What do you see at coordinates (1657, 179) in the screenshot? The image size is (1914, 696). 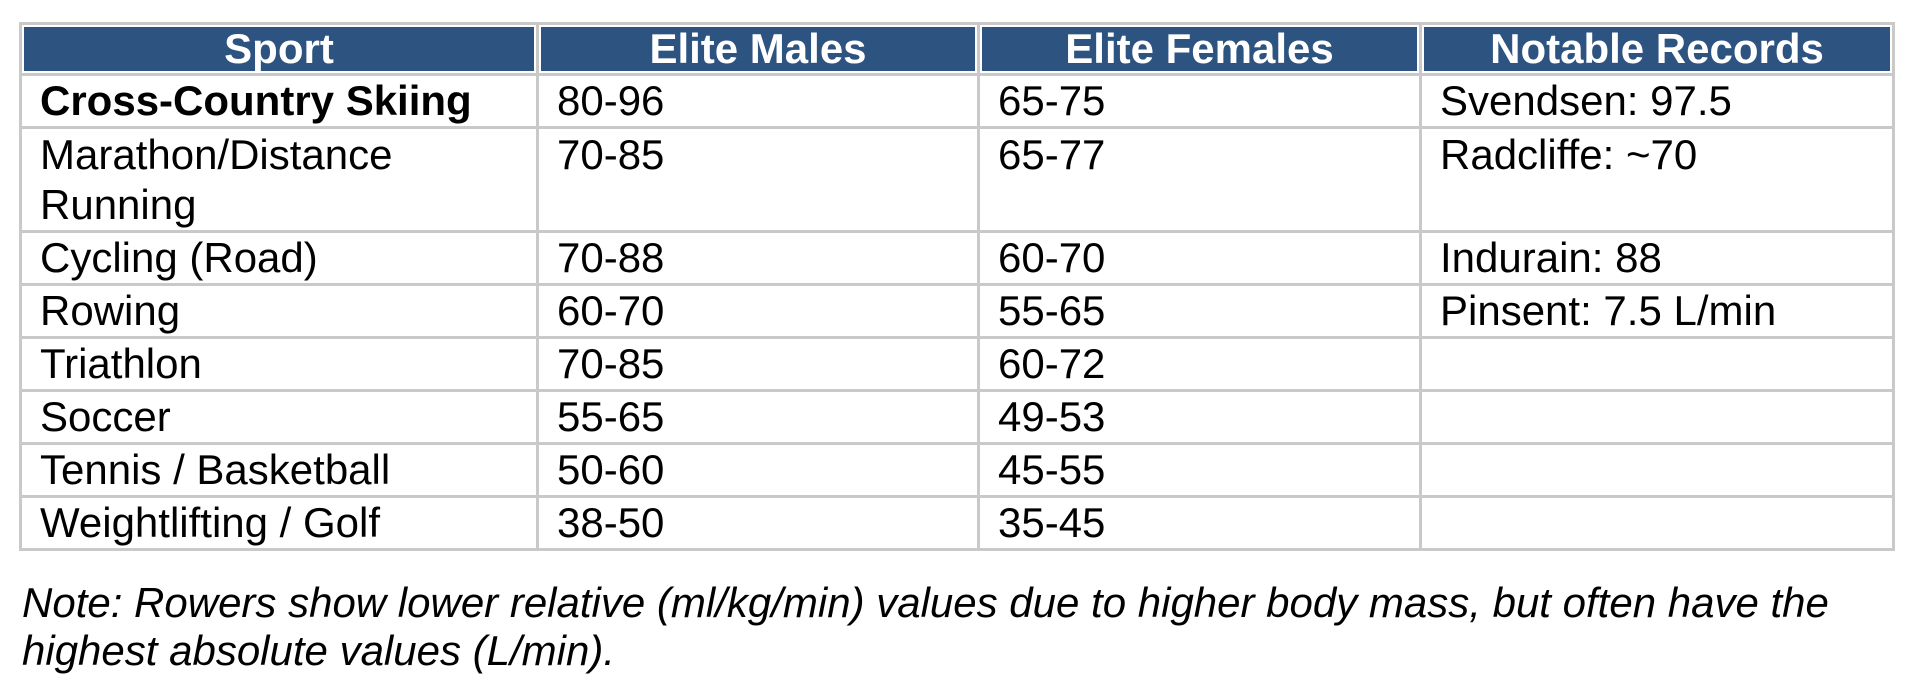 I see `cell-notable-record: Radcliffe: ~70` at bounding box center [1657, 179].